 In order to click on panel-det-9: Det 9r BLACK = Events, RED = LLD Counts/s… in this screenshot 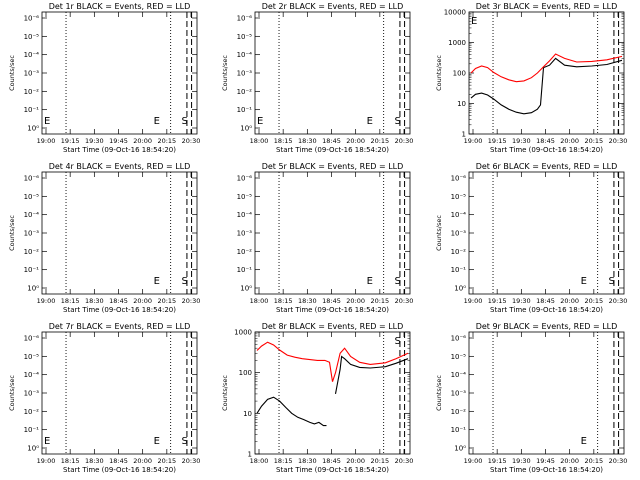, I will do `click(531, 398)`.